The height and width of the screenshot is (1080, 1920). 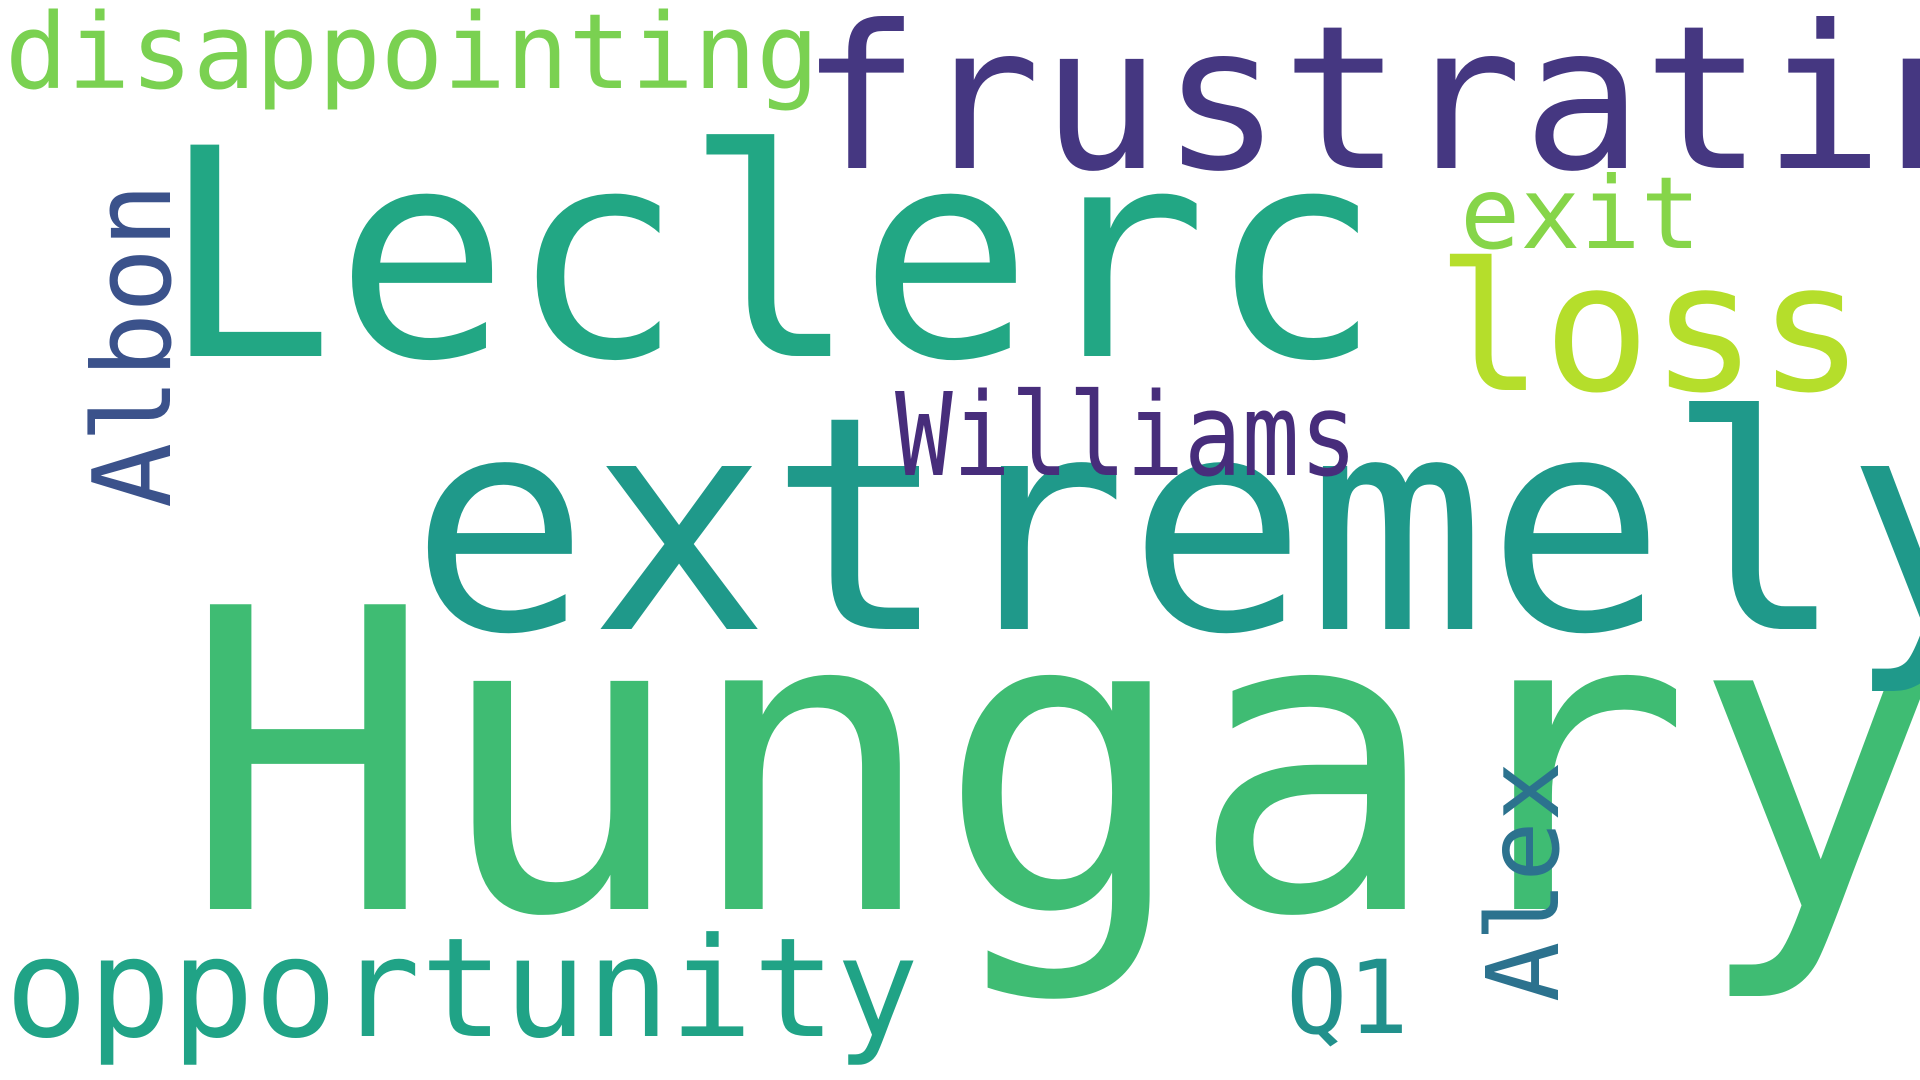 What do you see at coordinates (133, 345) in the screenshot?
I see `word-albon: Albon` at bounding box center [133, 345].